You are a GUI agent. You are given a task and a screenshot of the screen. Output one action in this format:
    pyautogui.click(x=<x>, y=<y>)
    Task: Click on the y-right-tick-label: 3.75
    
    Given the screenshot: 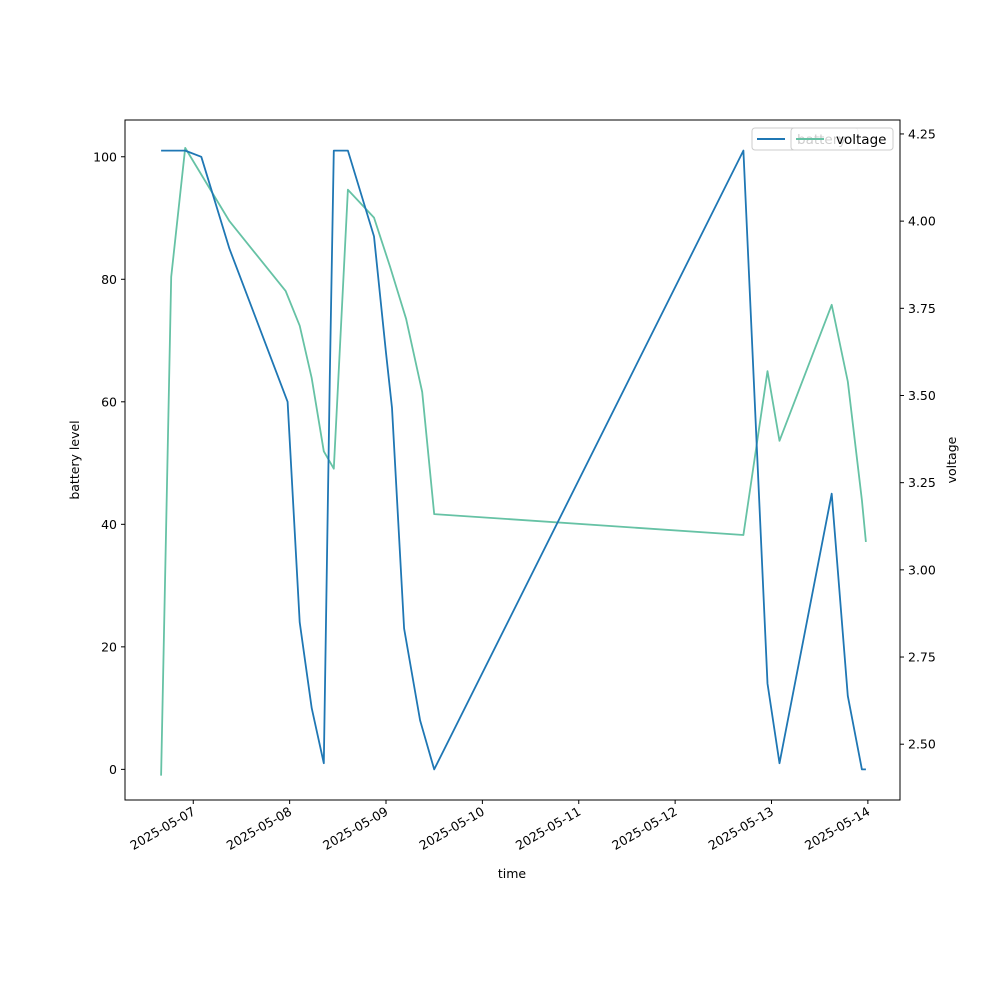 What is the action you would take?
    pyautogui.click(x=922, y=308)
    